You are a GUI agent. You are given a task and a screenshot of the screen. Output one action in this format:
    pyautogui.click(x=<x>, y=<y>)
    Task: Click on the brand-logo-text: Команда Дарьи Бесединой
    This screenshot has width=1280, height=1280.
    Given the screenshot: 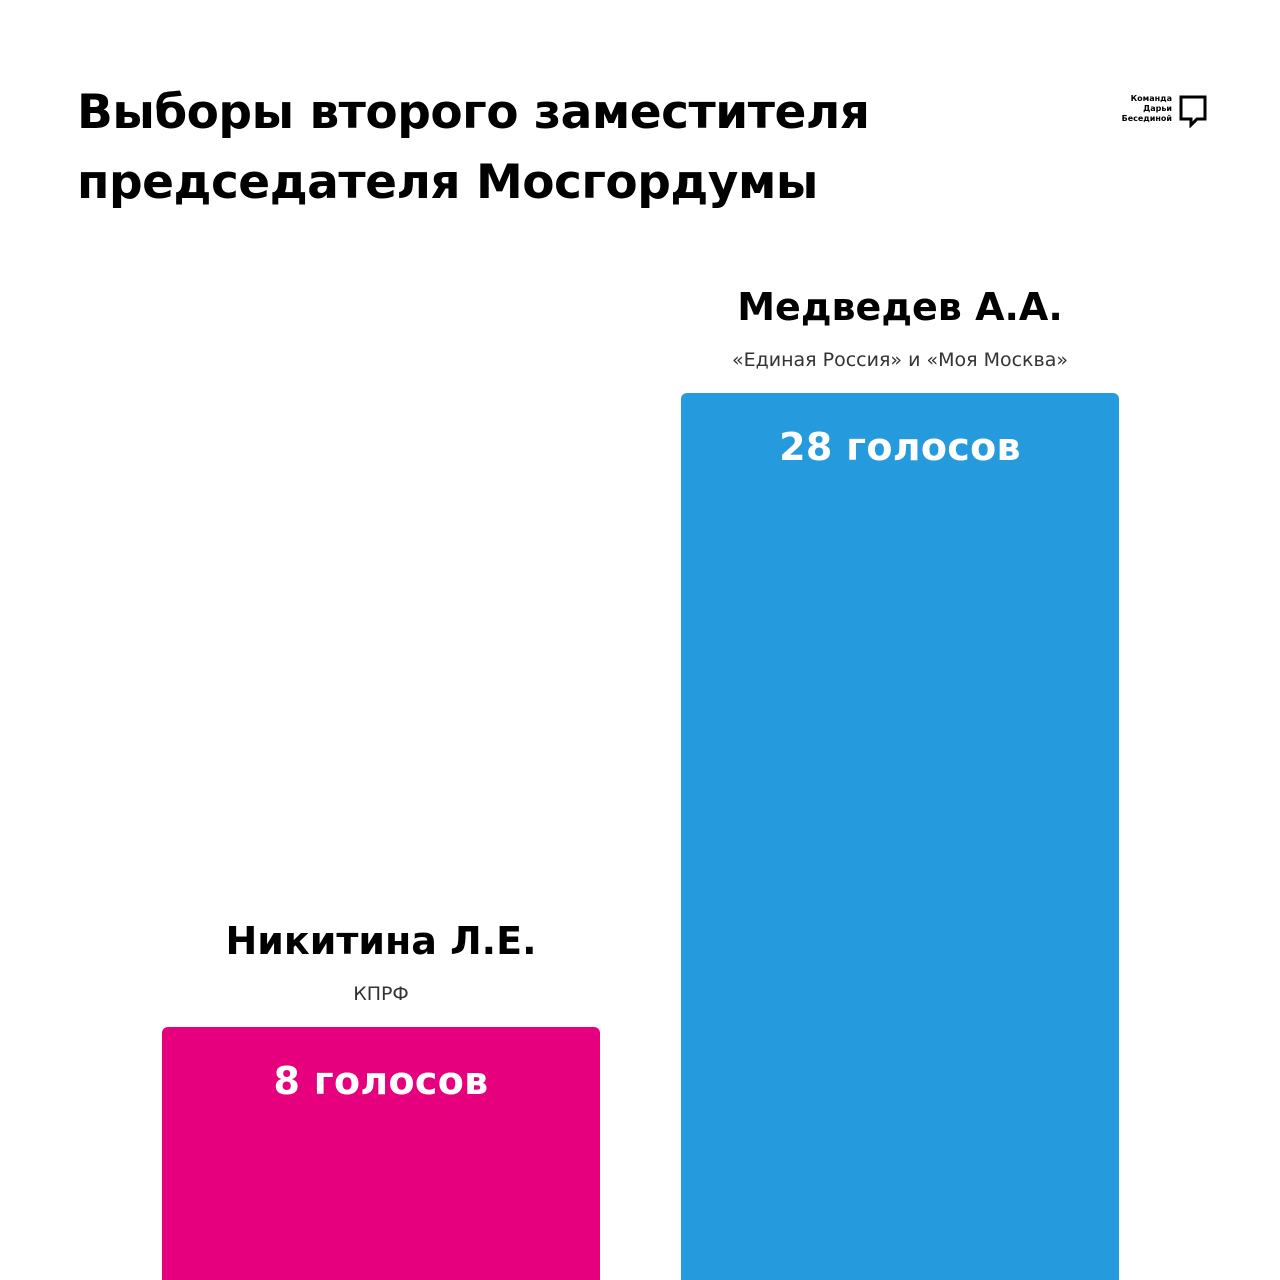 What is the action you would take?
    pyautogui.click(x=1147, y=109)
    